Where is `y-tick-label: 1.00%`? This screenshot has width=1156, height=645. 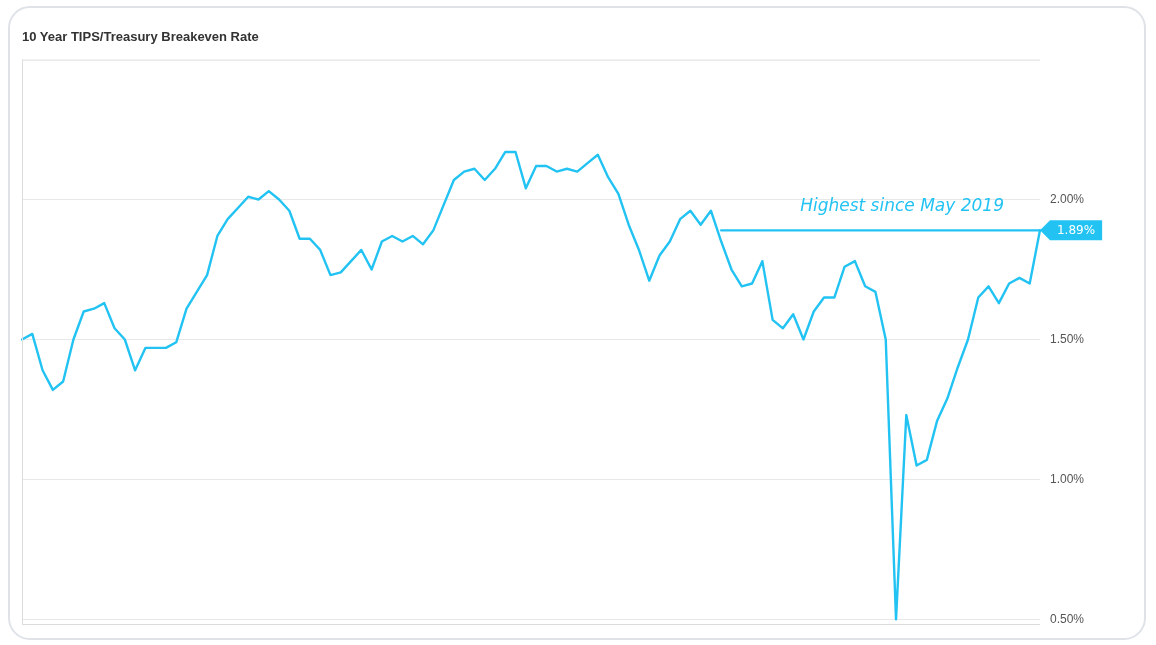
y-tick-label: 1.00% is located at coordinates (1067, 478).